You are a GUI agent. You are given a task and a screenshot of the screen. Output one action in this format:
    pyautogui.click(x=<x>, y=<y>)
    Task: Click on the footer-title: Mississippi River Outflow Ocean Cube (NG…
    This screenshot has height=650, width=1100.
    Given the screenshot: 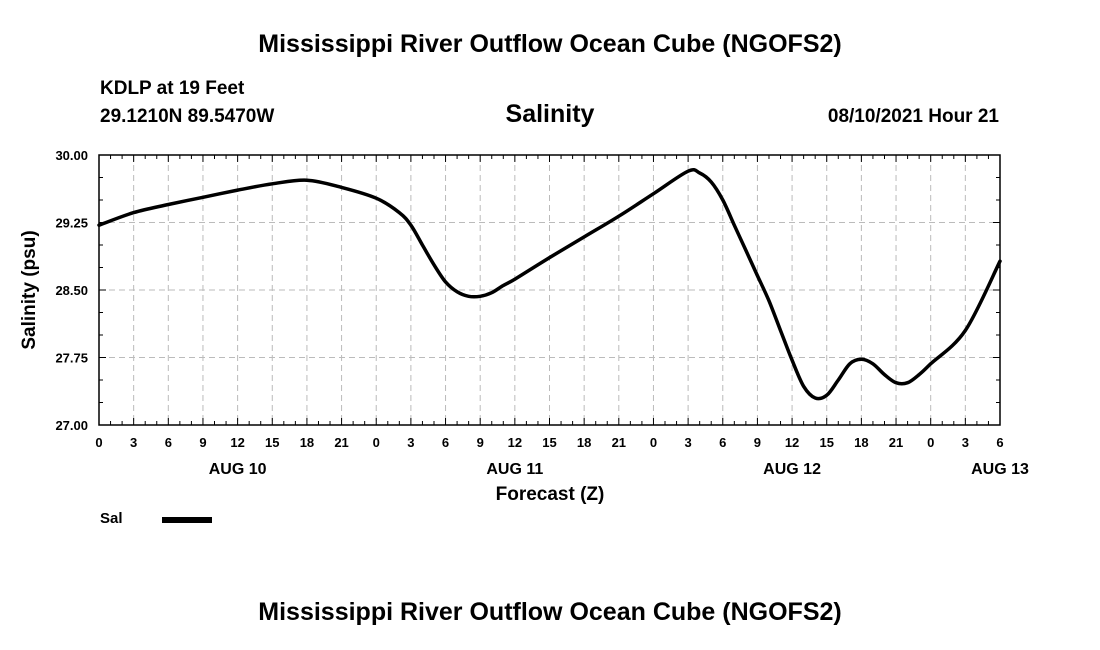 What is the action you would take?
    pyautogui.click(x=550, y=612)
    